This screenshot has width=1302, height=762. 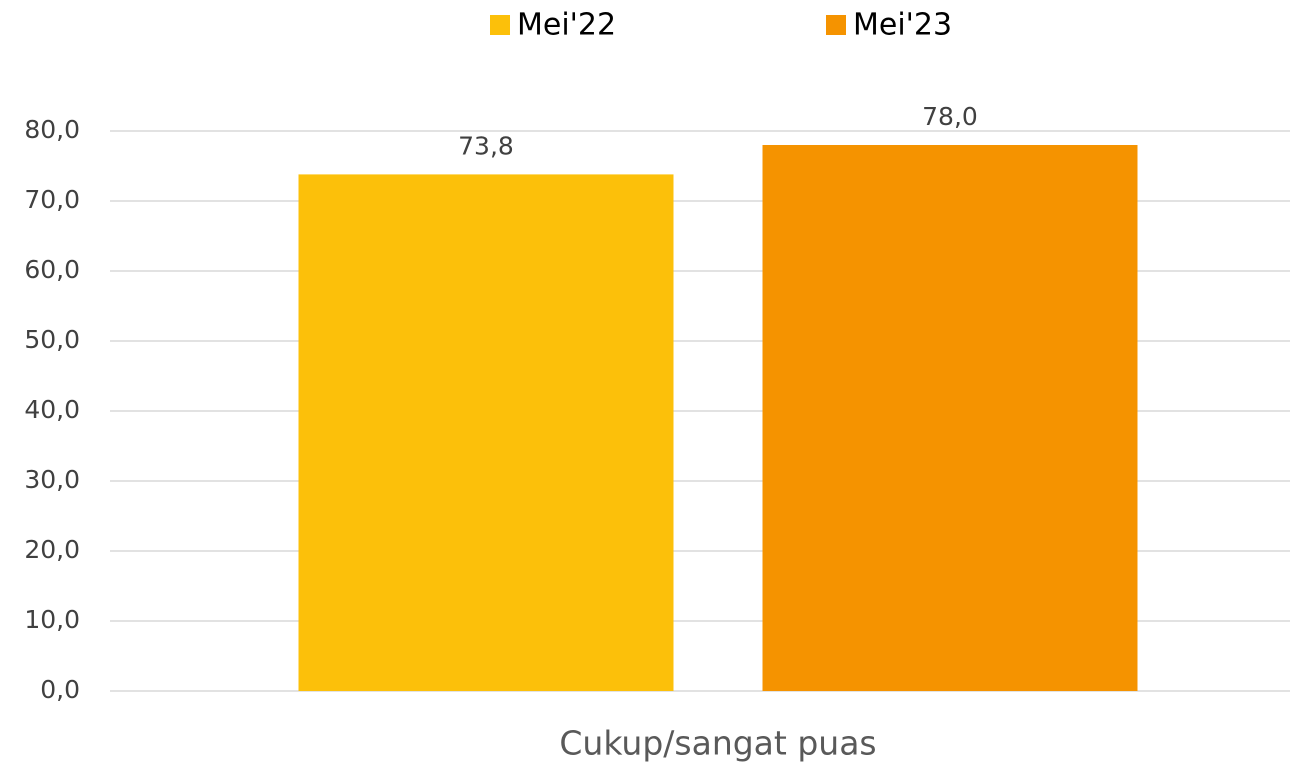 I want to click on y-tick-label: 30,0, so click(x=52, y=479).